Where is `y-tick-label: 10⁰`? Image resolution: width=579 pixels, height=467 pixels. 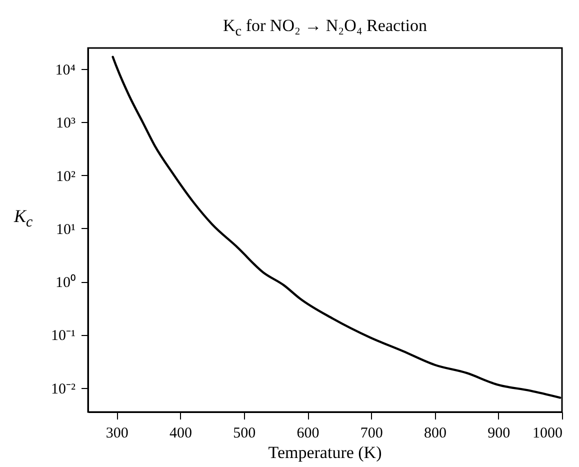
y-tick-label: 10⁰ is located at coordinates (66, 283).